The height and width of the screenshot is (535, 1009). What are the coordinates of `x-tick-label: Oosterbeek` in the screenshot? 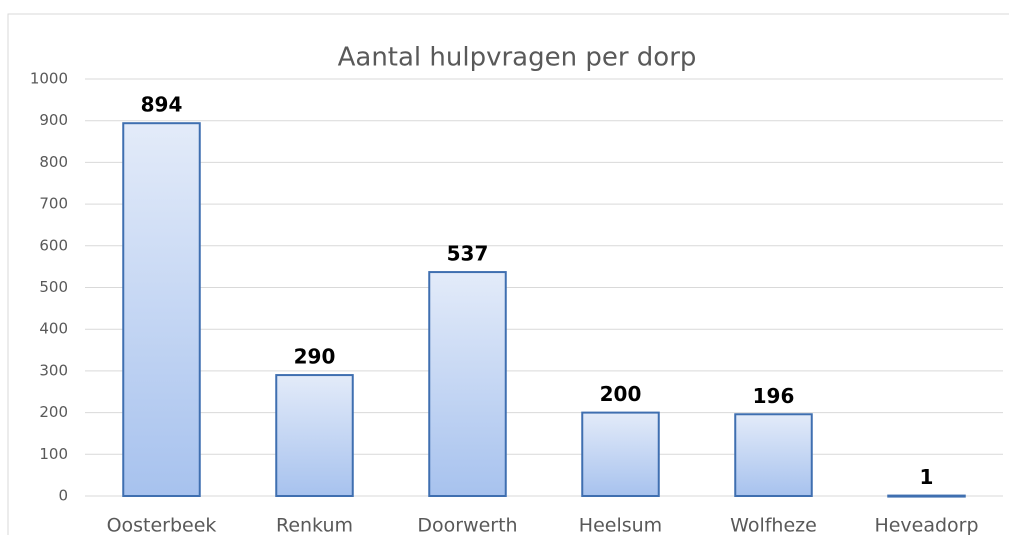 It's located at (162, 525).